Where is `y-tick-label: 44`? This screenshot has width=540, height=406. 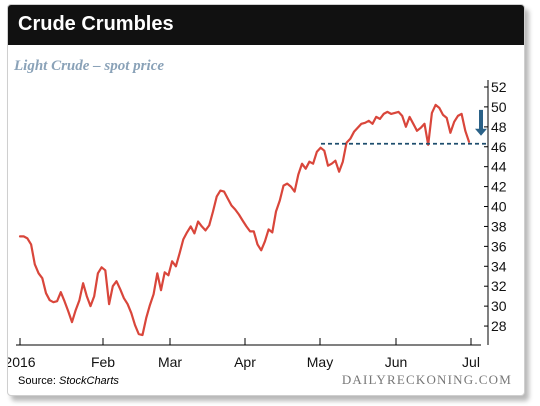 y-tick-label: 44 is located at coordinates (499, 167).